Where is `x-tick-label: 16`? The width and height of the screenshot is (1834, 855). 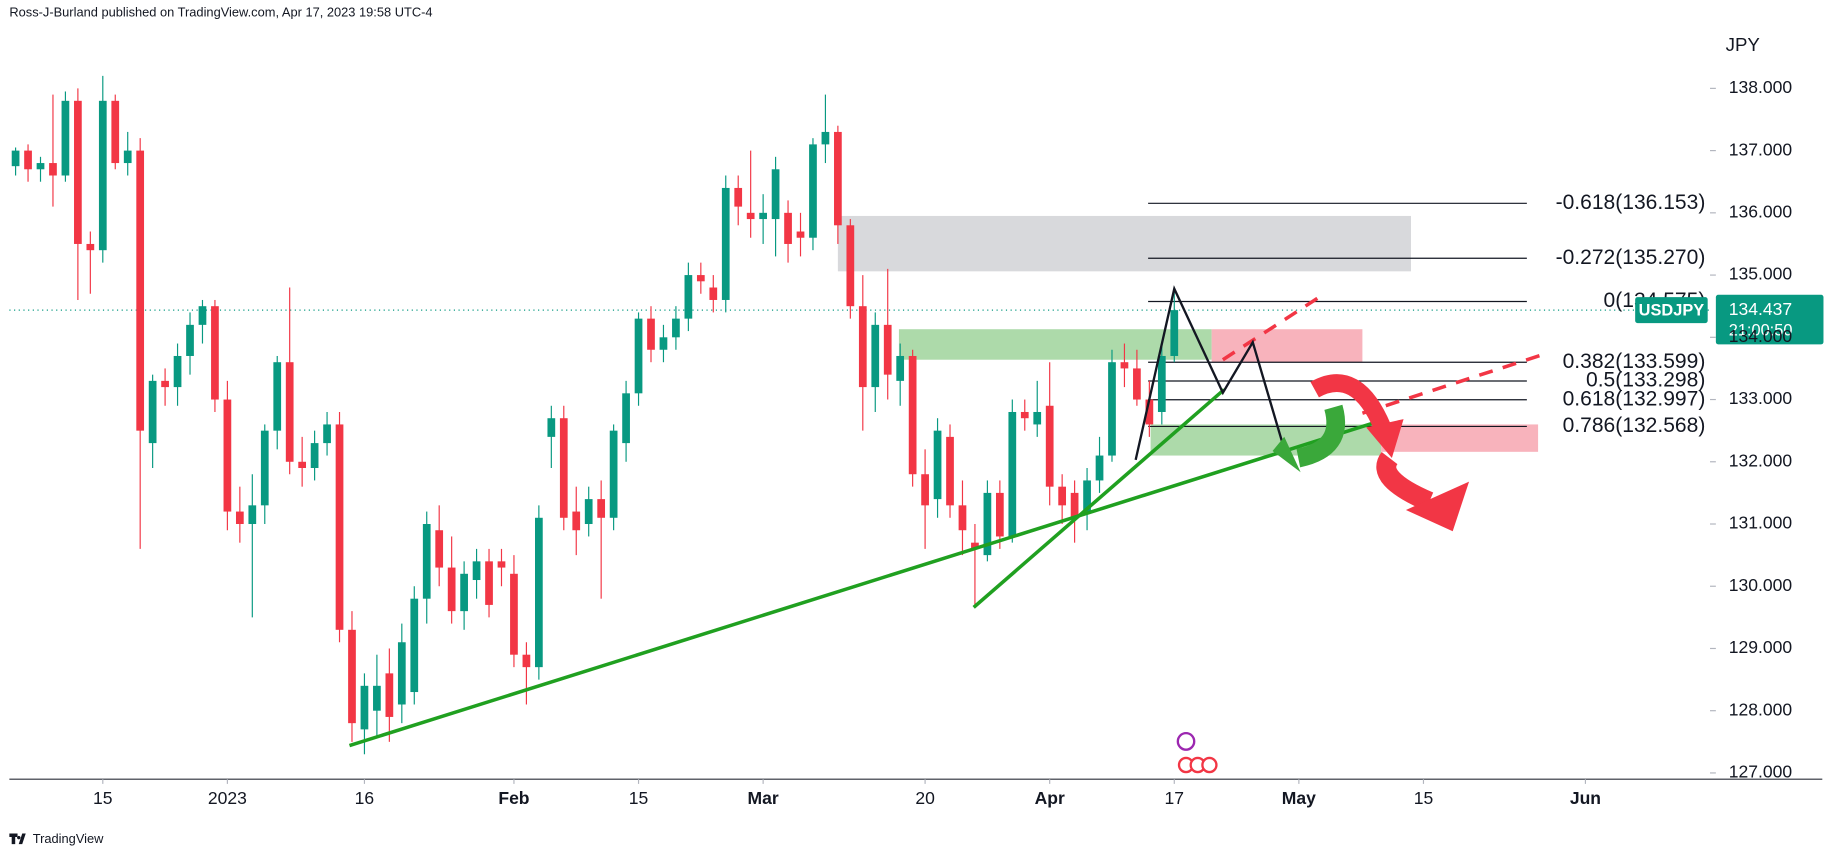
x-tick-label: 16 is located at coordinates (365, 798).